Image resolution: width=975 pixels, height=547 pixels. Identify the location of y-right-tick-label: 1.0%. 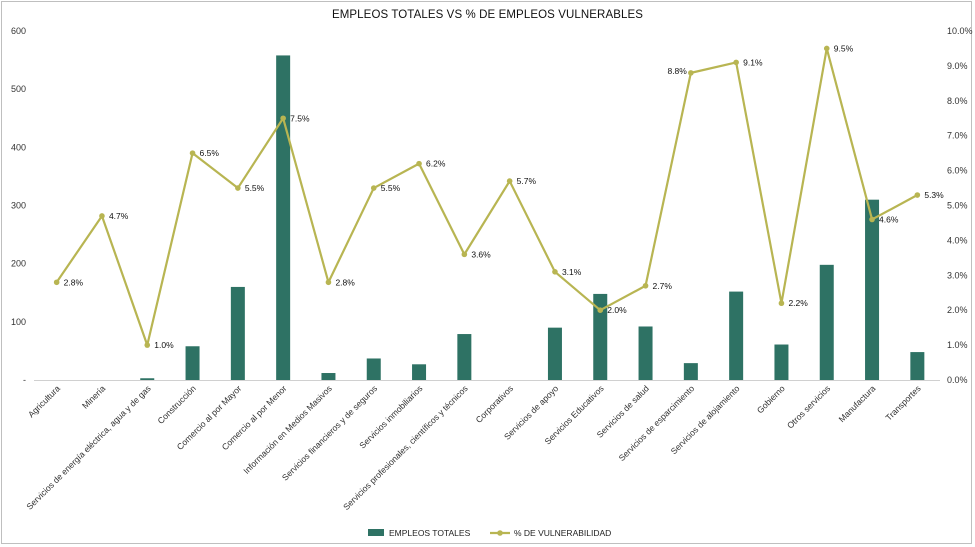
(957, 345).